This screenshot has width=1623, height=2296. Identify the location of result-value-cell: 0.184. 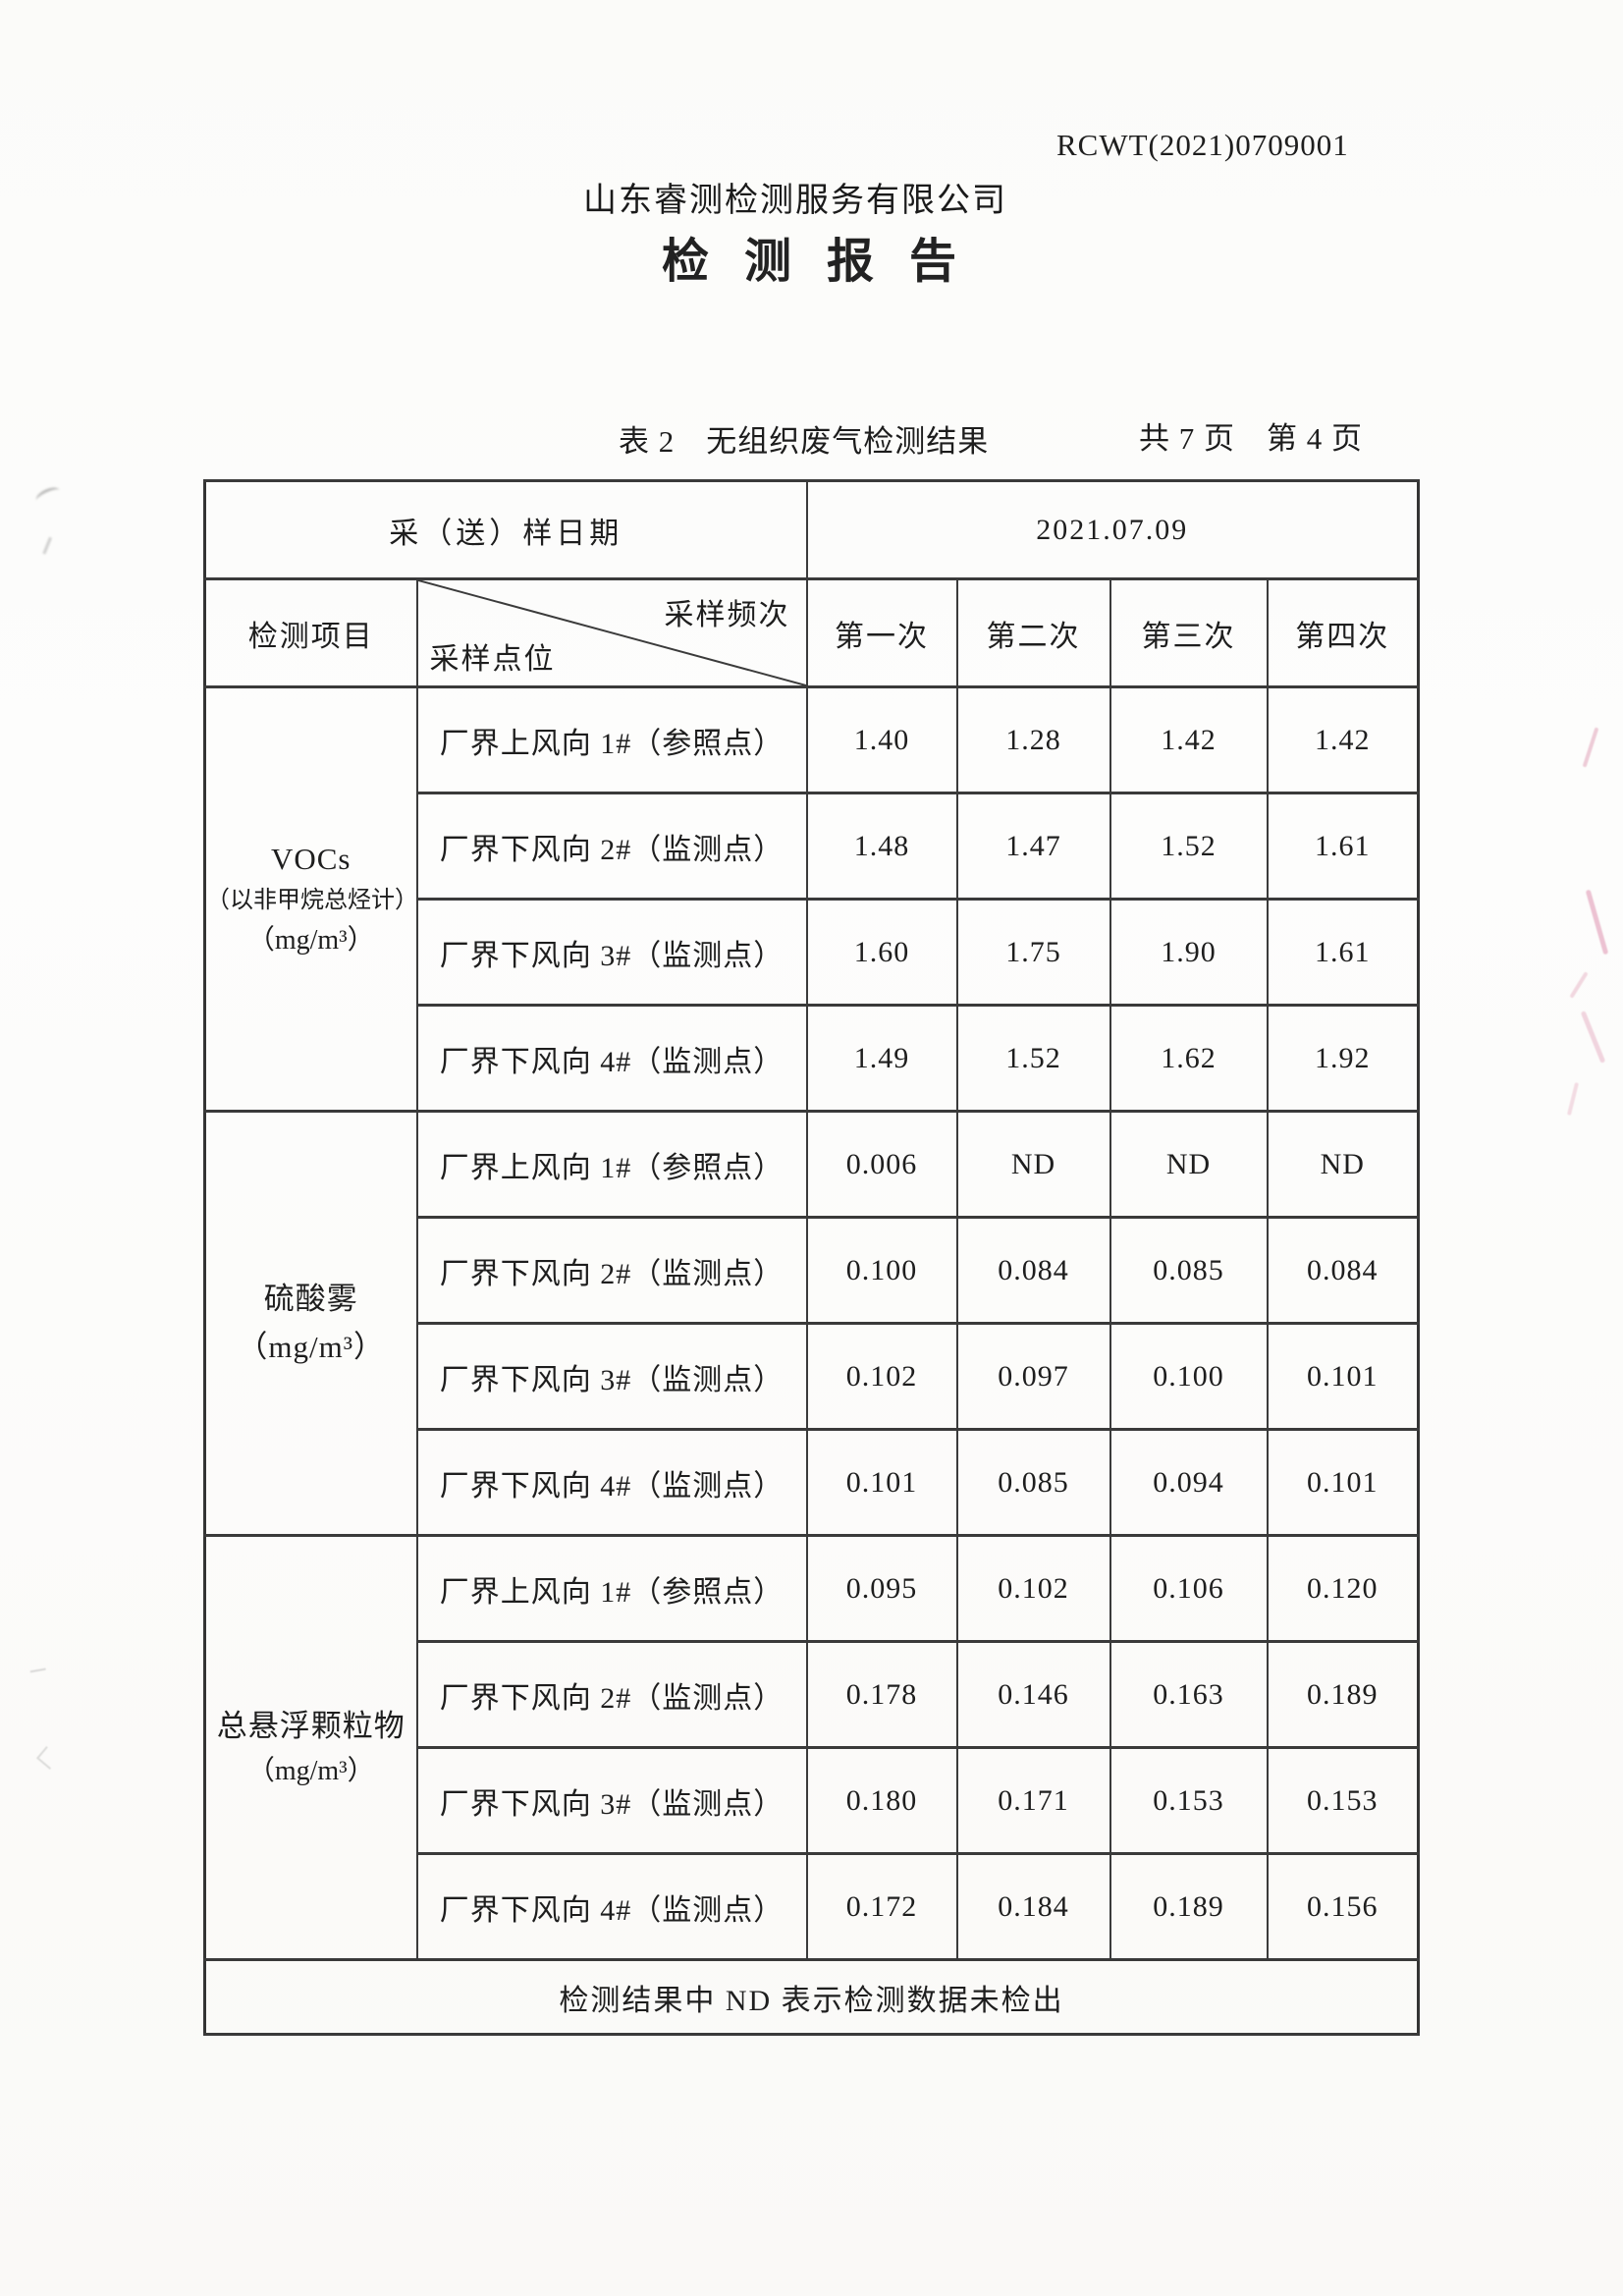
(1033, 1906).